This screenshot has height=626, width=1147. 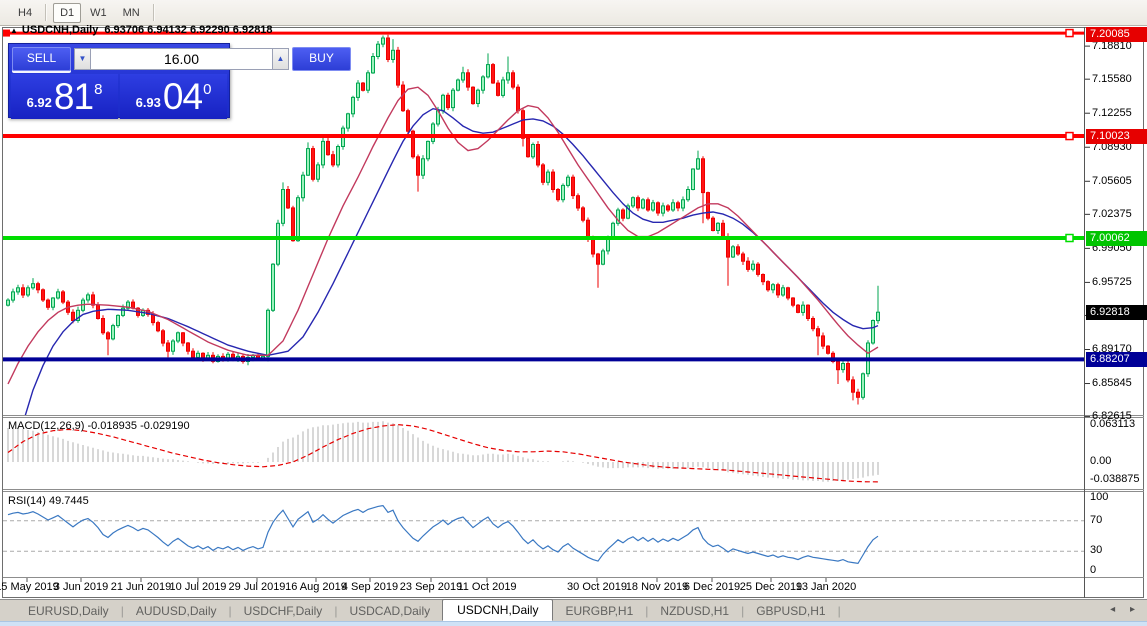 What do you see at coordinates (14, 30) in the screenshot?
I see `symbol-marker-icon: ▲` at bounding box center [14, 30].